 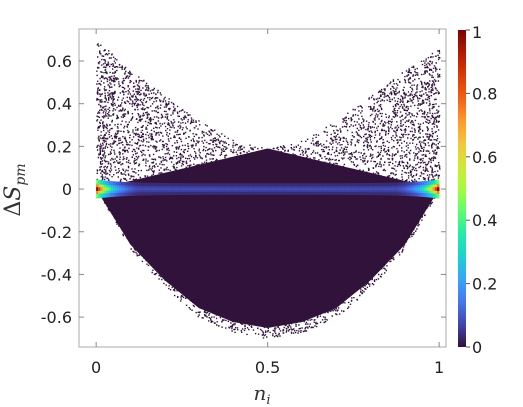 I want to click on y-tick-label: 0.2, so click(x=59, y=146).